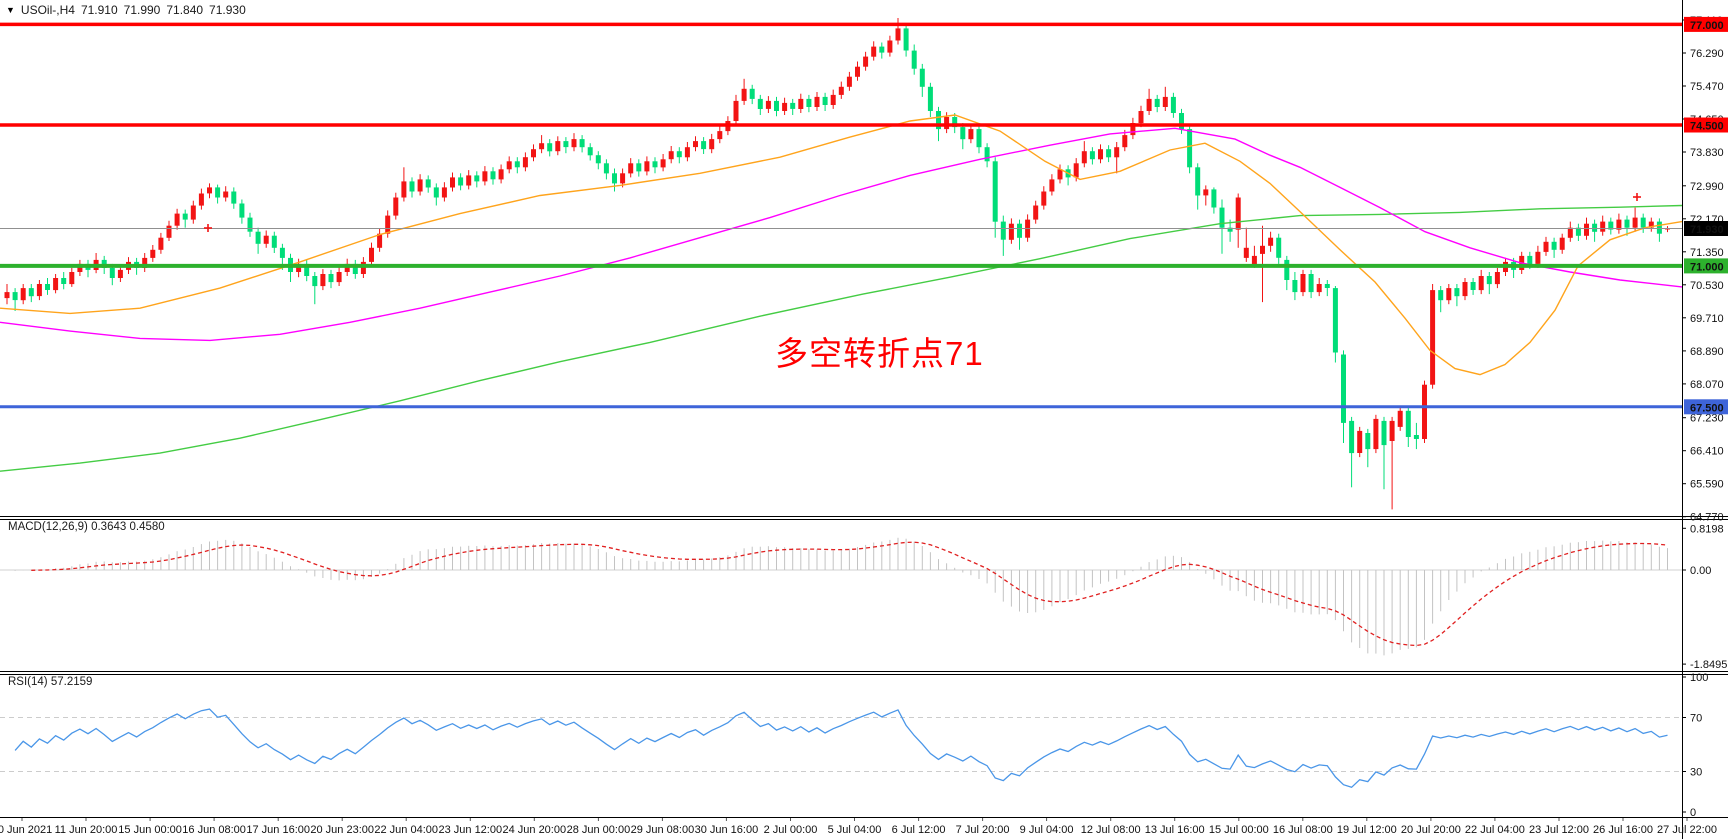  What do you see at coordinates (879, 353) in the screenshot?
I see `annotation-text: 多空转折点71` at bounding box center [879, 353].